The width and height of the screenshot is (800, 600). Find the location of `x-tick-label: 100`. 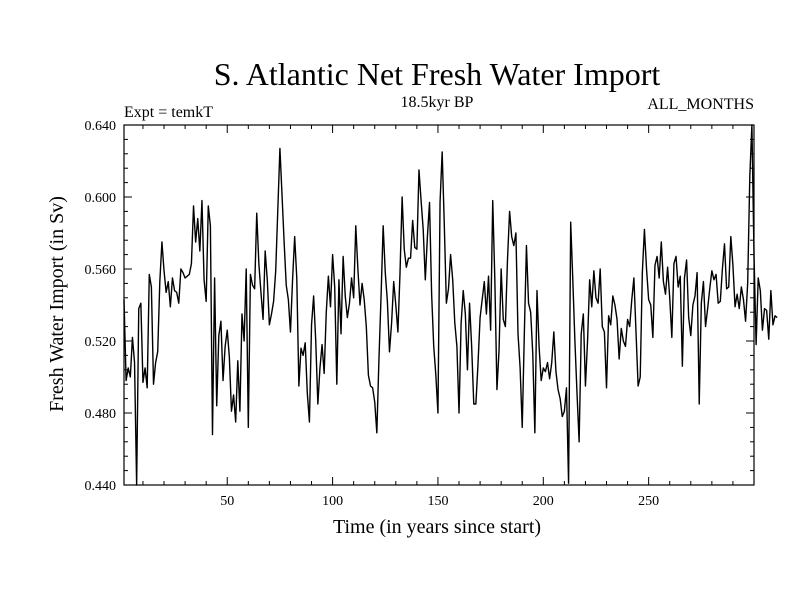

x-tick-label: 100 is located at coordinates (332, 501).